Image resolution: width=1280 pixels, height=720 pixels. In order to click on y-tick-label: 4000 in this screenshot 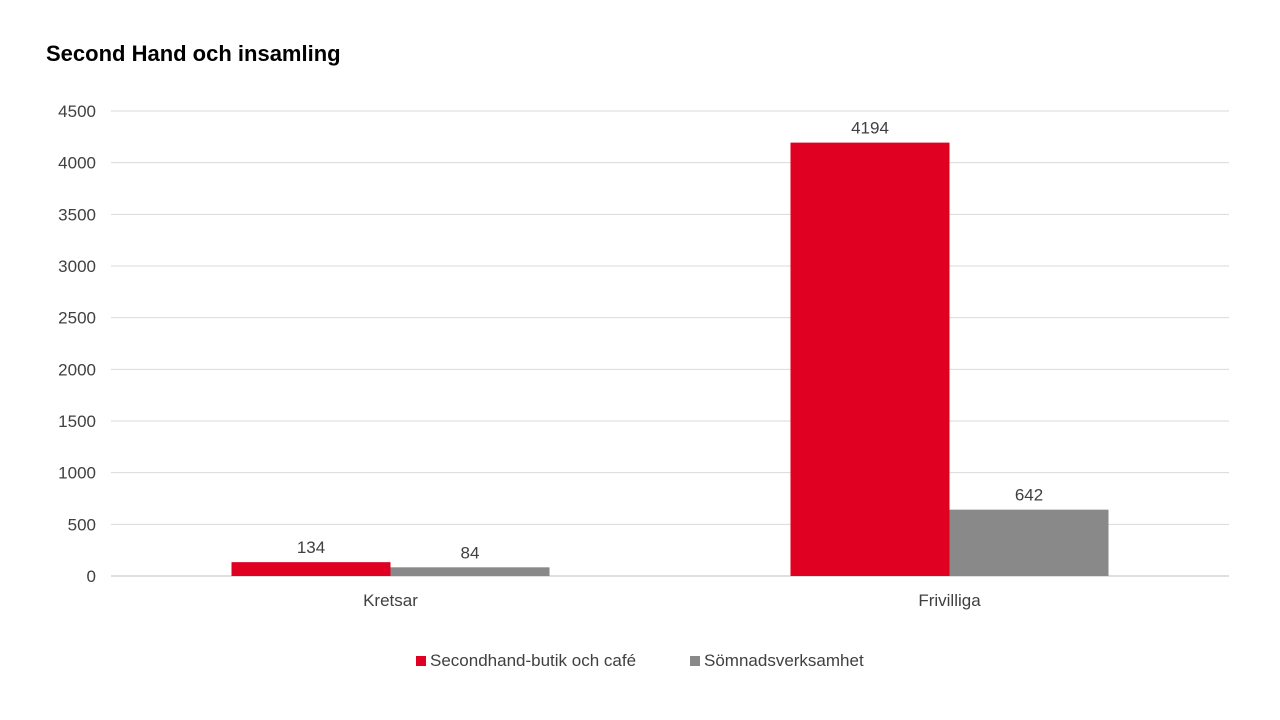, I will do `click(77, 163)`.